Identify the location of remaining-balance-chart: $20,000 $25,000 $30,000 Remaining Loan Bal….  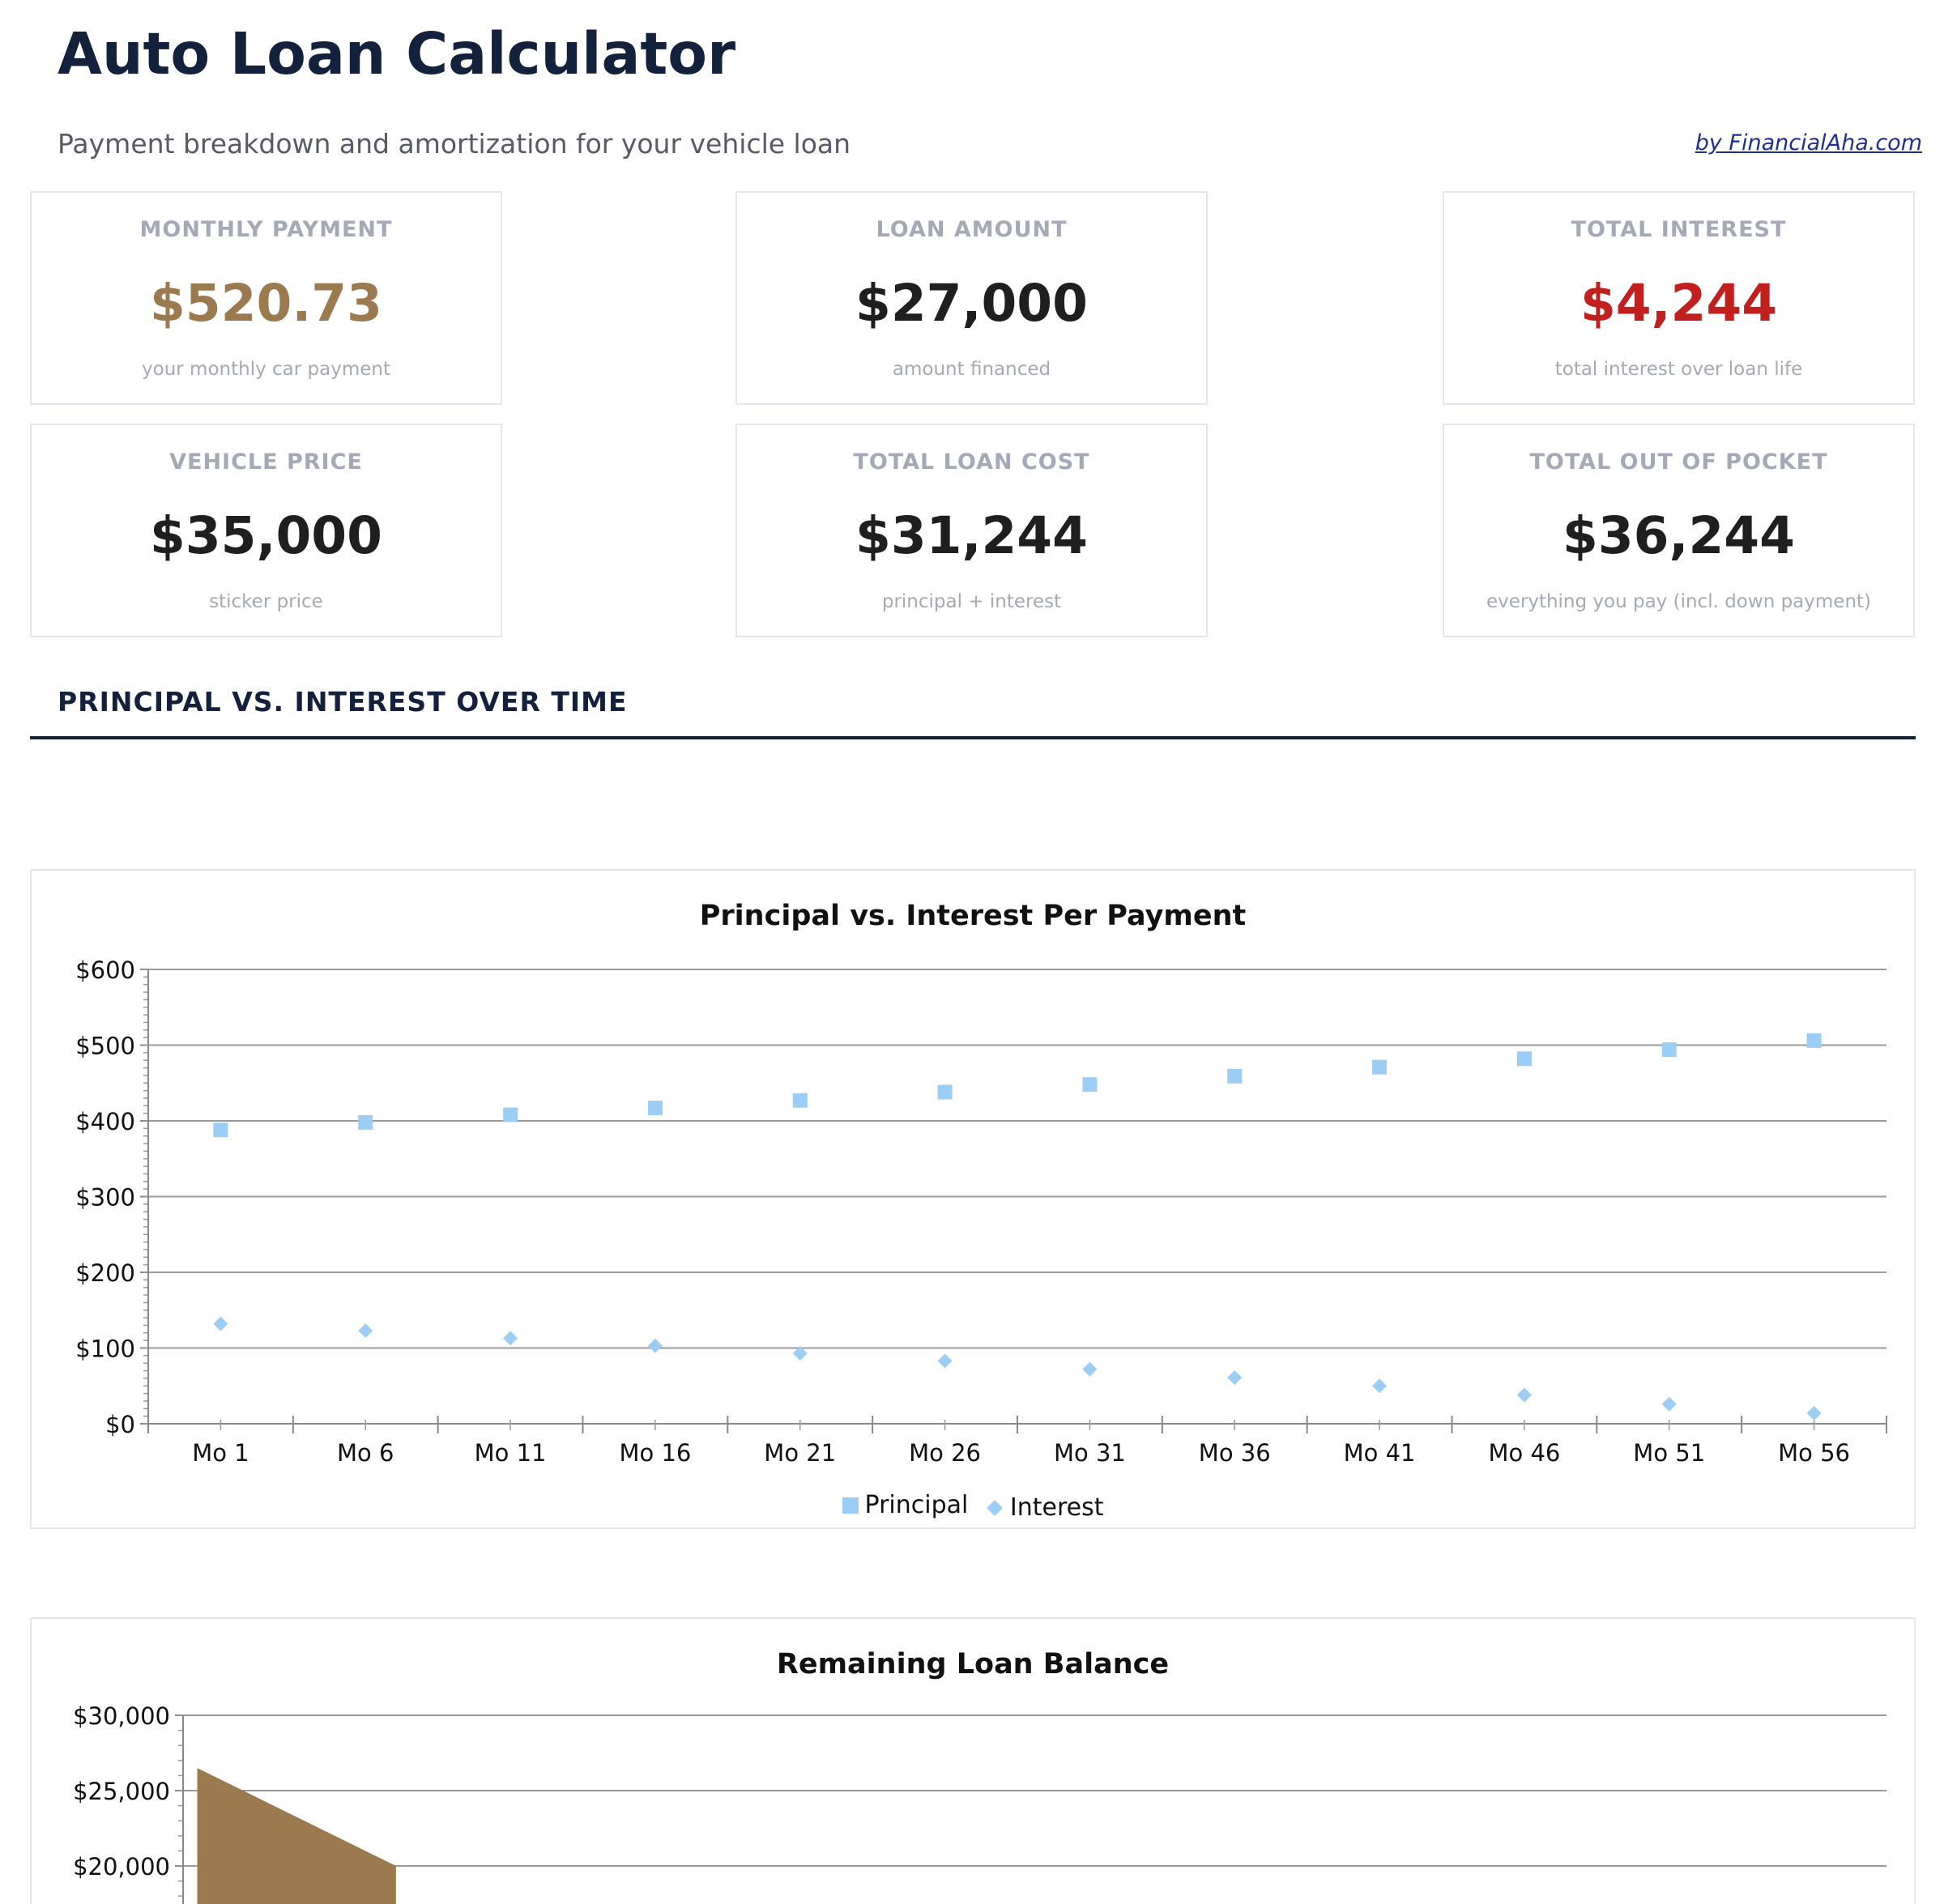
(973, 1760).